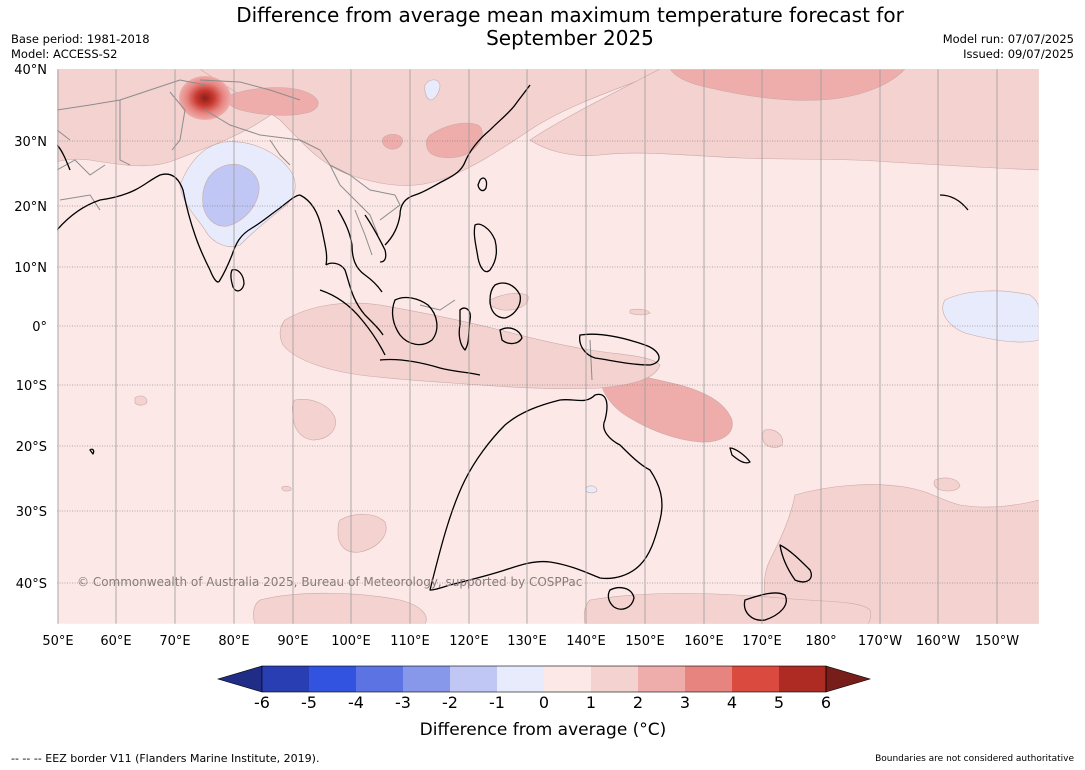 The width and height of the screenshot is (1085, 770). Describe the element at coordinates (685, 702) in the screenshot. I see `colorbar-tick-label: 3` at that location.